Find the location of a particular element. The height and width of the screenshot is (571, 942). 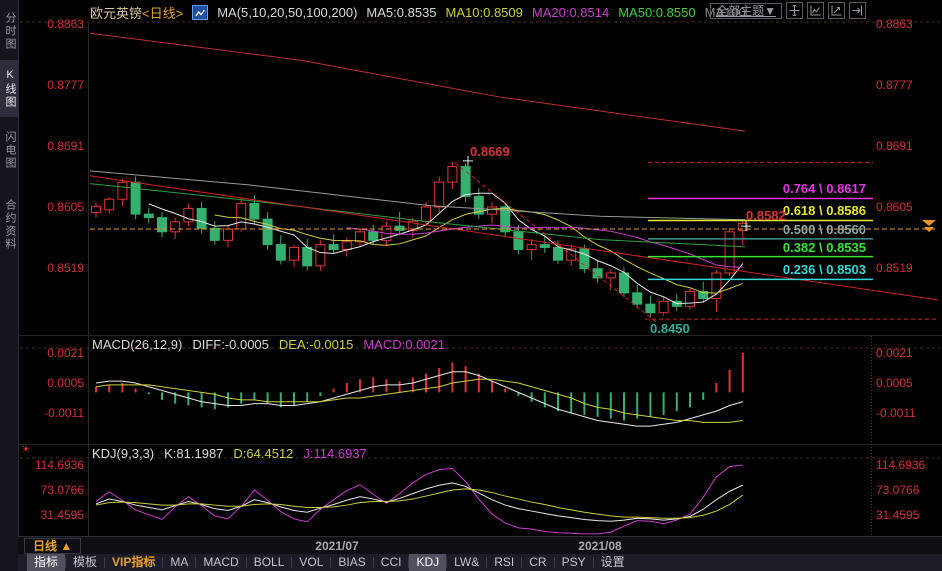

kdj-title-item-3: J:114.6937 is located at coordinates (335, 453).